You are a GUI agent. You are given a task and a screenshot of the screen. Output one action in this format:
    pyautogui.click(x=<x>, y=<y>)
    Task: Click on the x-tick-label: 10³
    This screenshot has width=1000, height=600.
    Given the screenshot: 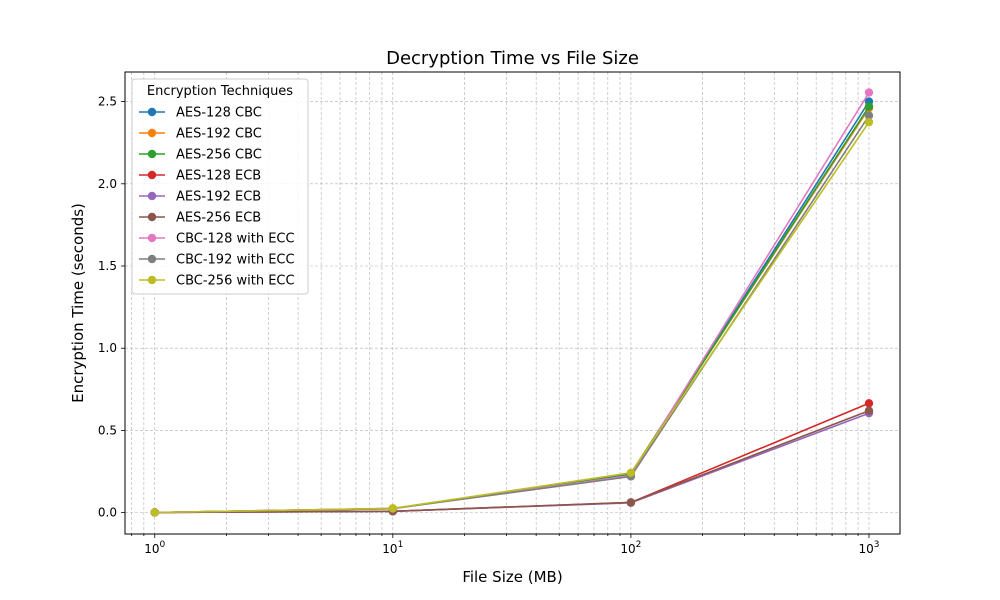 What is the action you would take?
    pyautogui.click(x=868, y=548)
    